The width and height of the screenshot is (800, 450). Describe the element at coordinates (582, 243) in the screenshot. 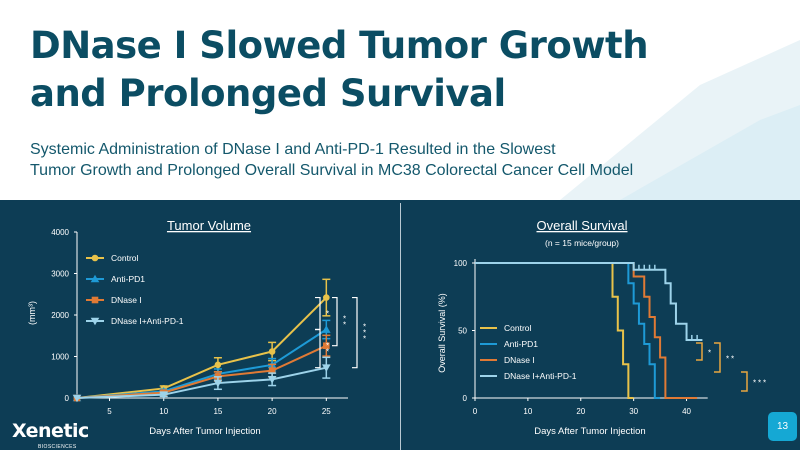

I see `survival-chart-subtitle: (n = 15 mice/group)` at that location.